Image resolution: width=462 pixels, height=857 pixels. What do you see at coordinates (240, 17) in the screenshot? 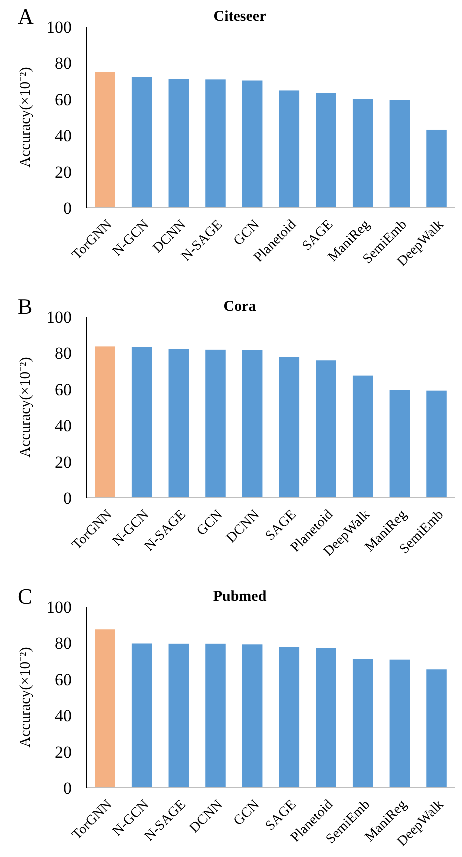
I see `chart-title: Citeseer` at bounding box center [240, 17].